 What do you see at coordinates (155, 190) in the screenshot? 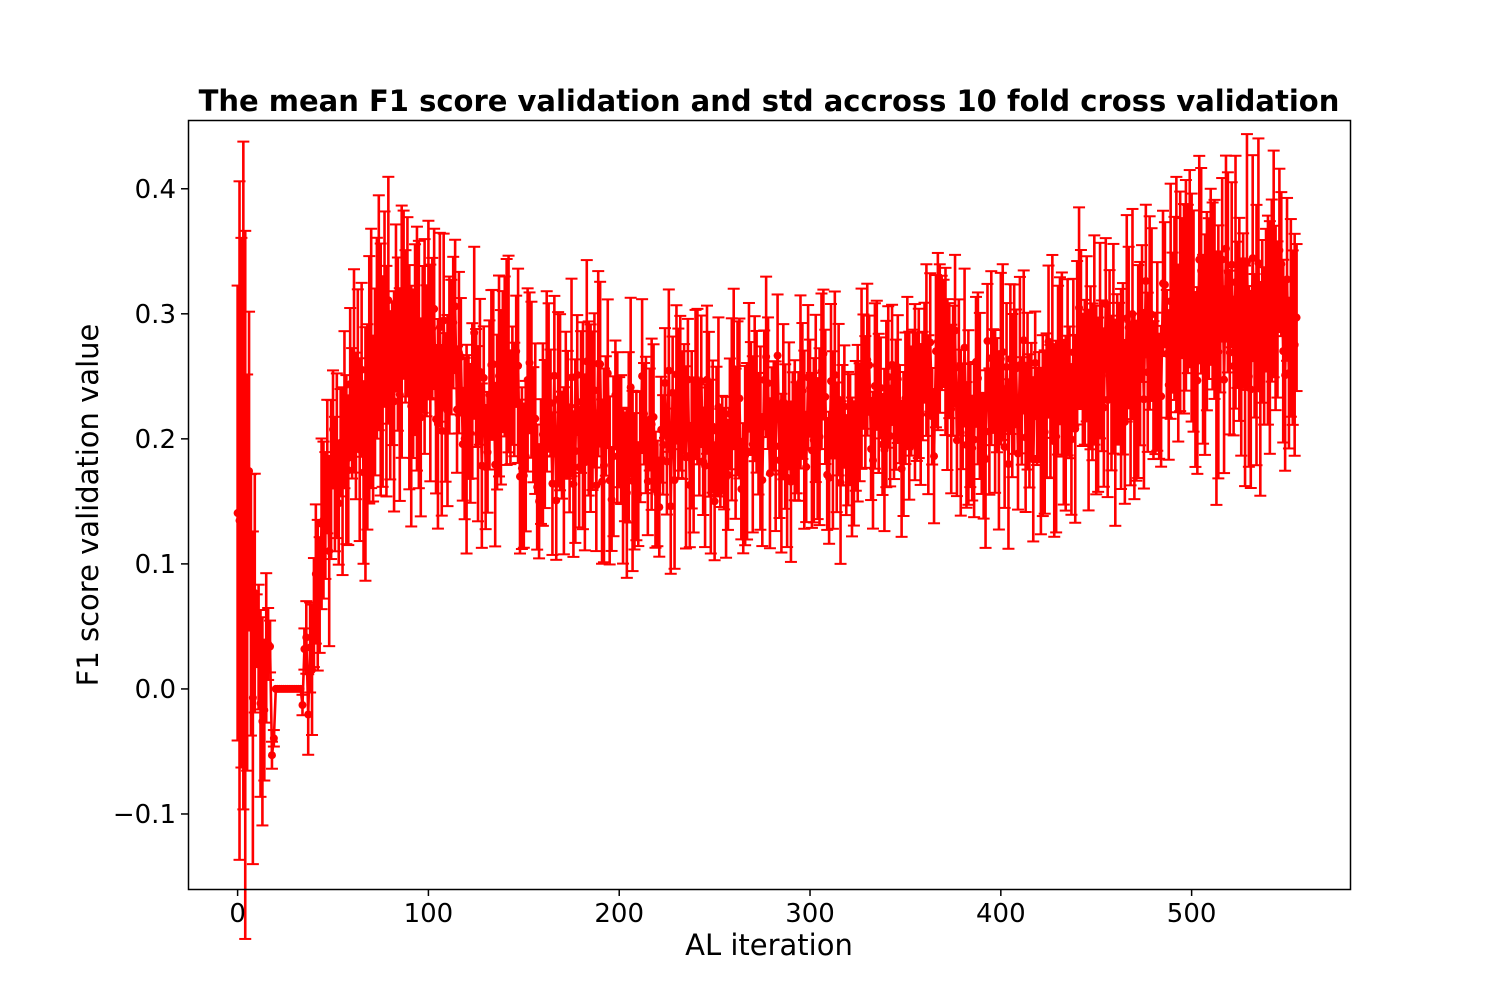
I see `y-tick-label: 0.4` at bounding box center [155, 190].